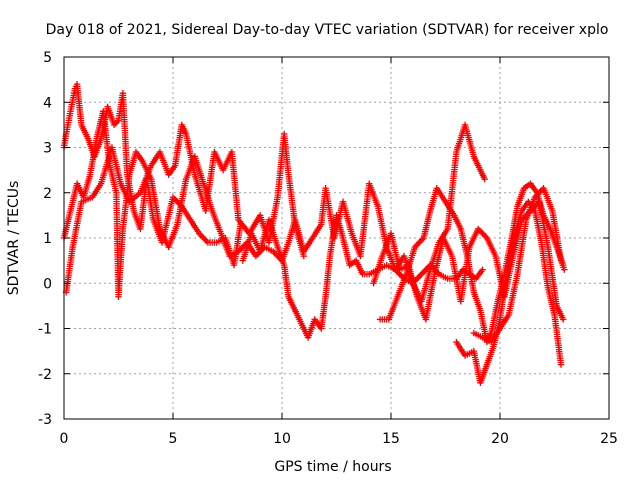  I want to click on y-tick-label: -3, so click(45, 420).